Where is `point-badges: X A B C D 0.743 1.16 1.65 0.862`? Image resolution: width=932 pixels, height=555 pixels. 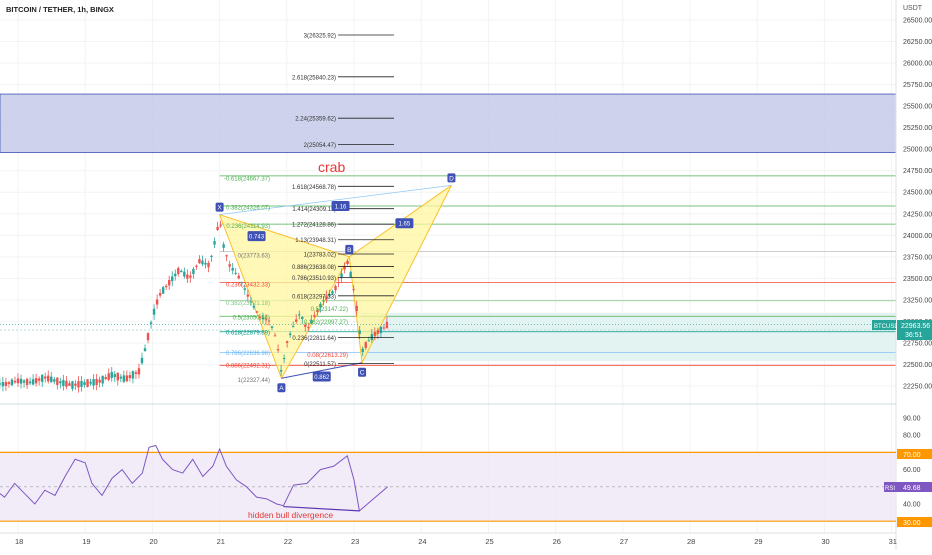
point-badges: X A B C D 0.743 1.16 1.65 0.862 is located at coordinates (335, 283).